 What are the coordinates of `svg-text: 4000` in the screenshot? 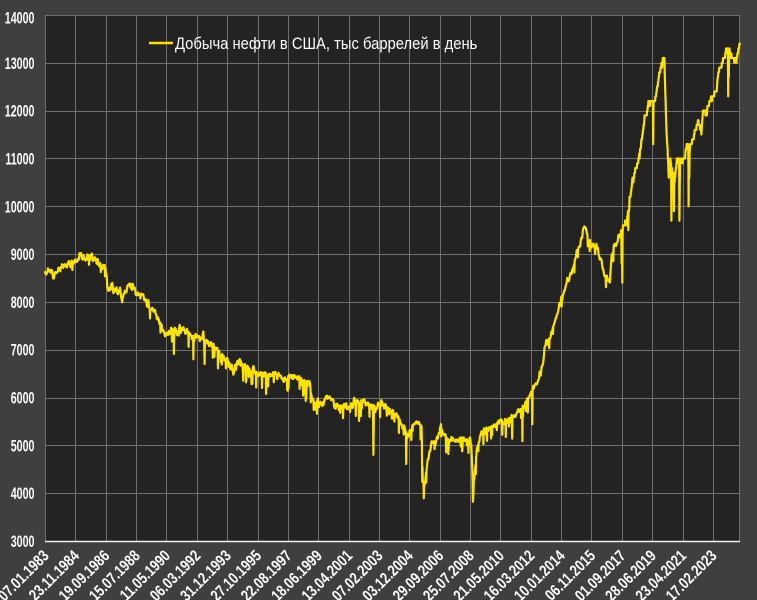 It's located at (23, 494).